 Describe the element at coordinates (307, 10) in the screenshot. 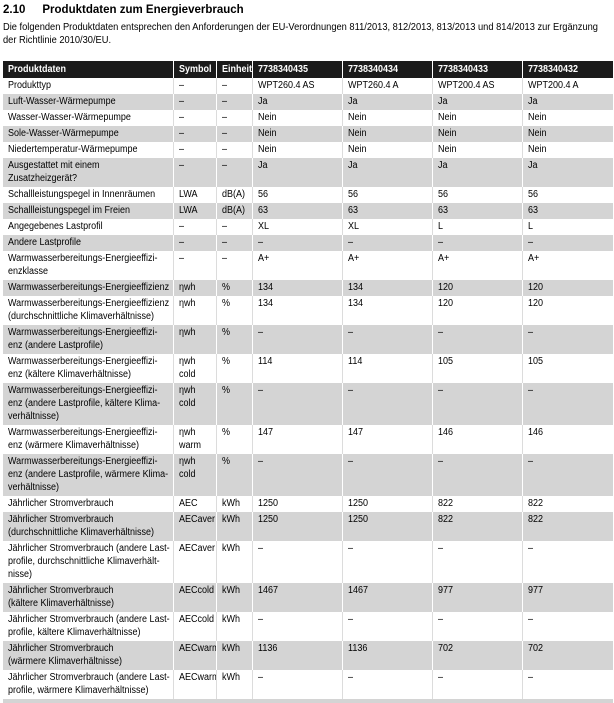

I see `section-heading: 2.10 Produktdaten zum Energieverbrauch` at that location.